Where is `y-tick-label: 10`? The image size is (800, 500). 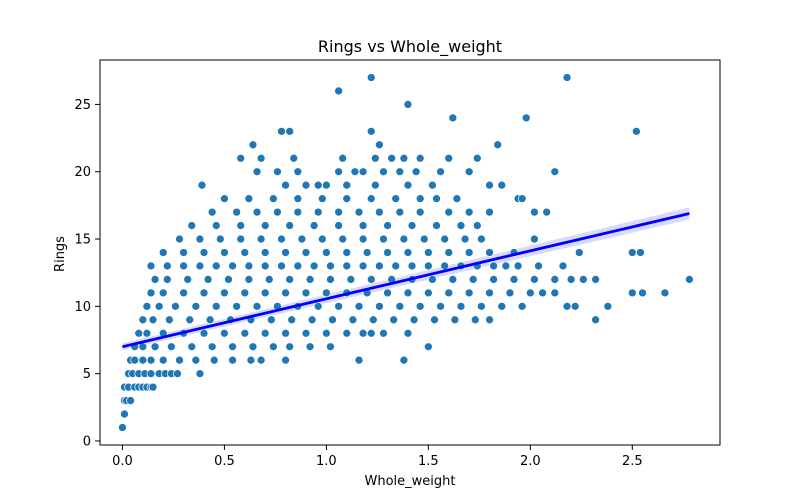
y-tick-label: 10 is located at coordinates (82, 307).